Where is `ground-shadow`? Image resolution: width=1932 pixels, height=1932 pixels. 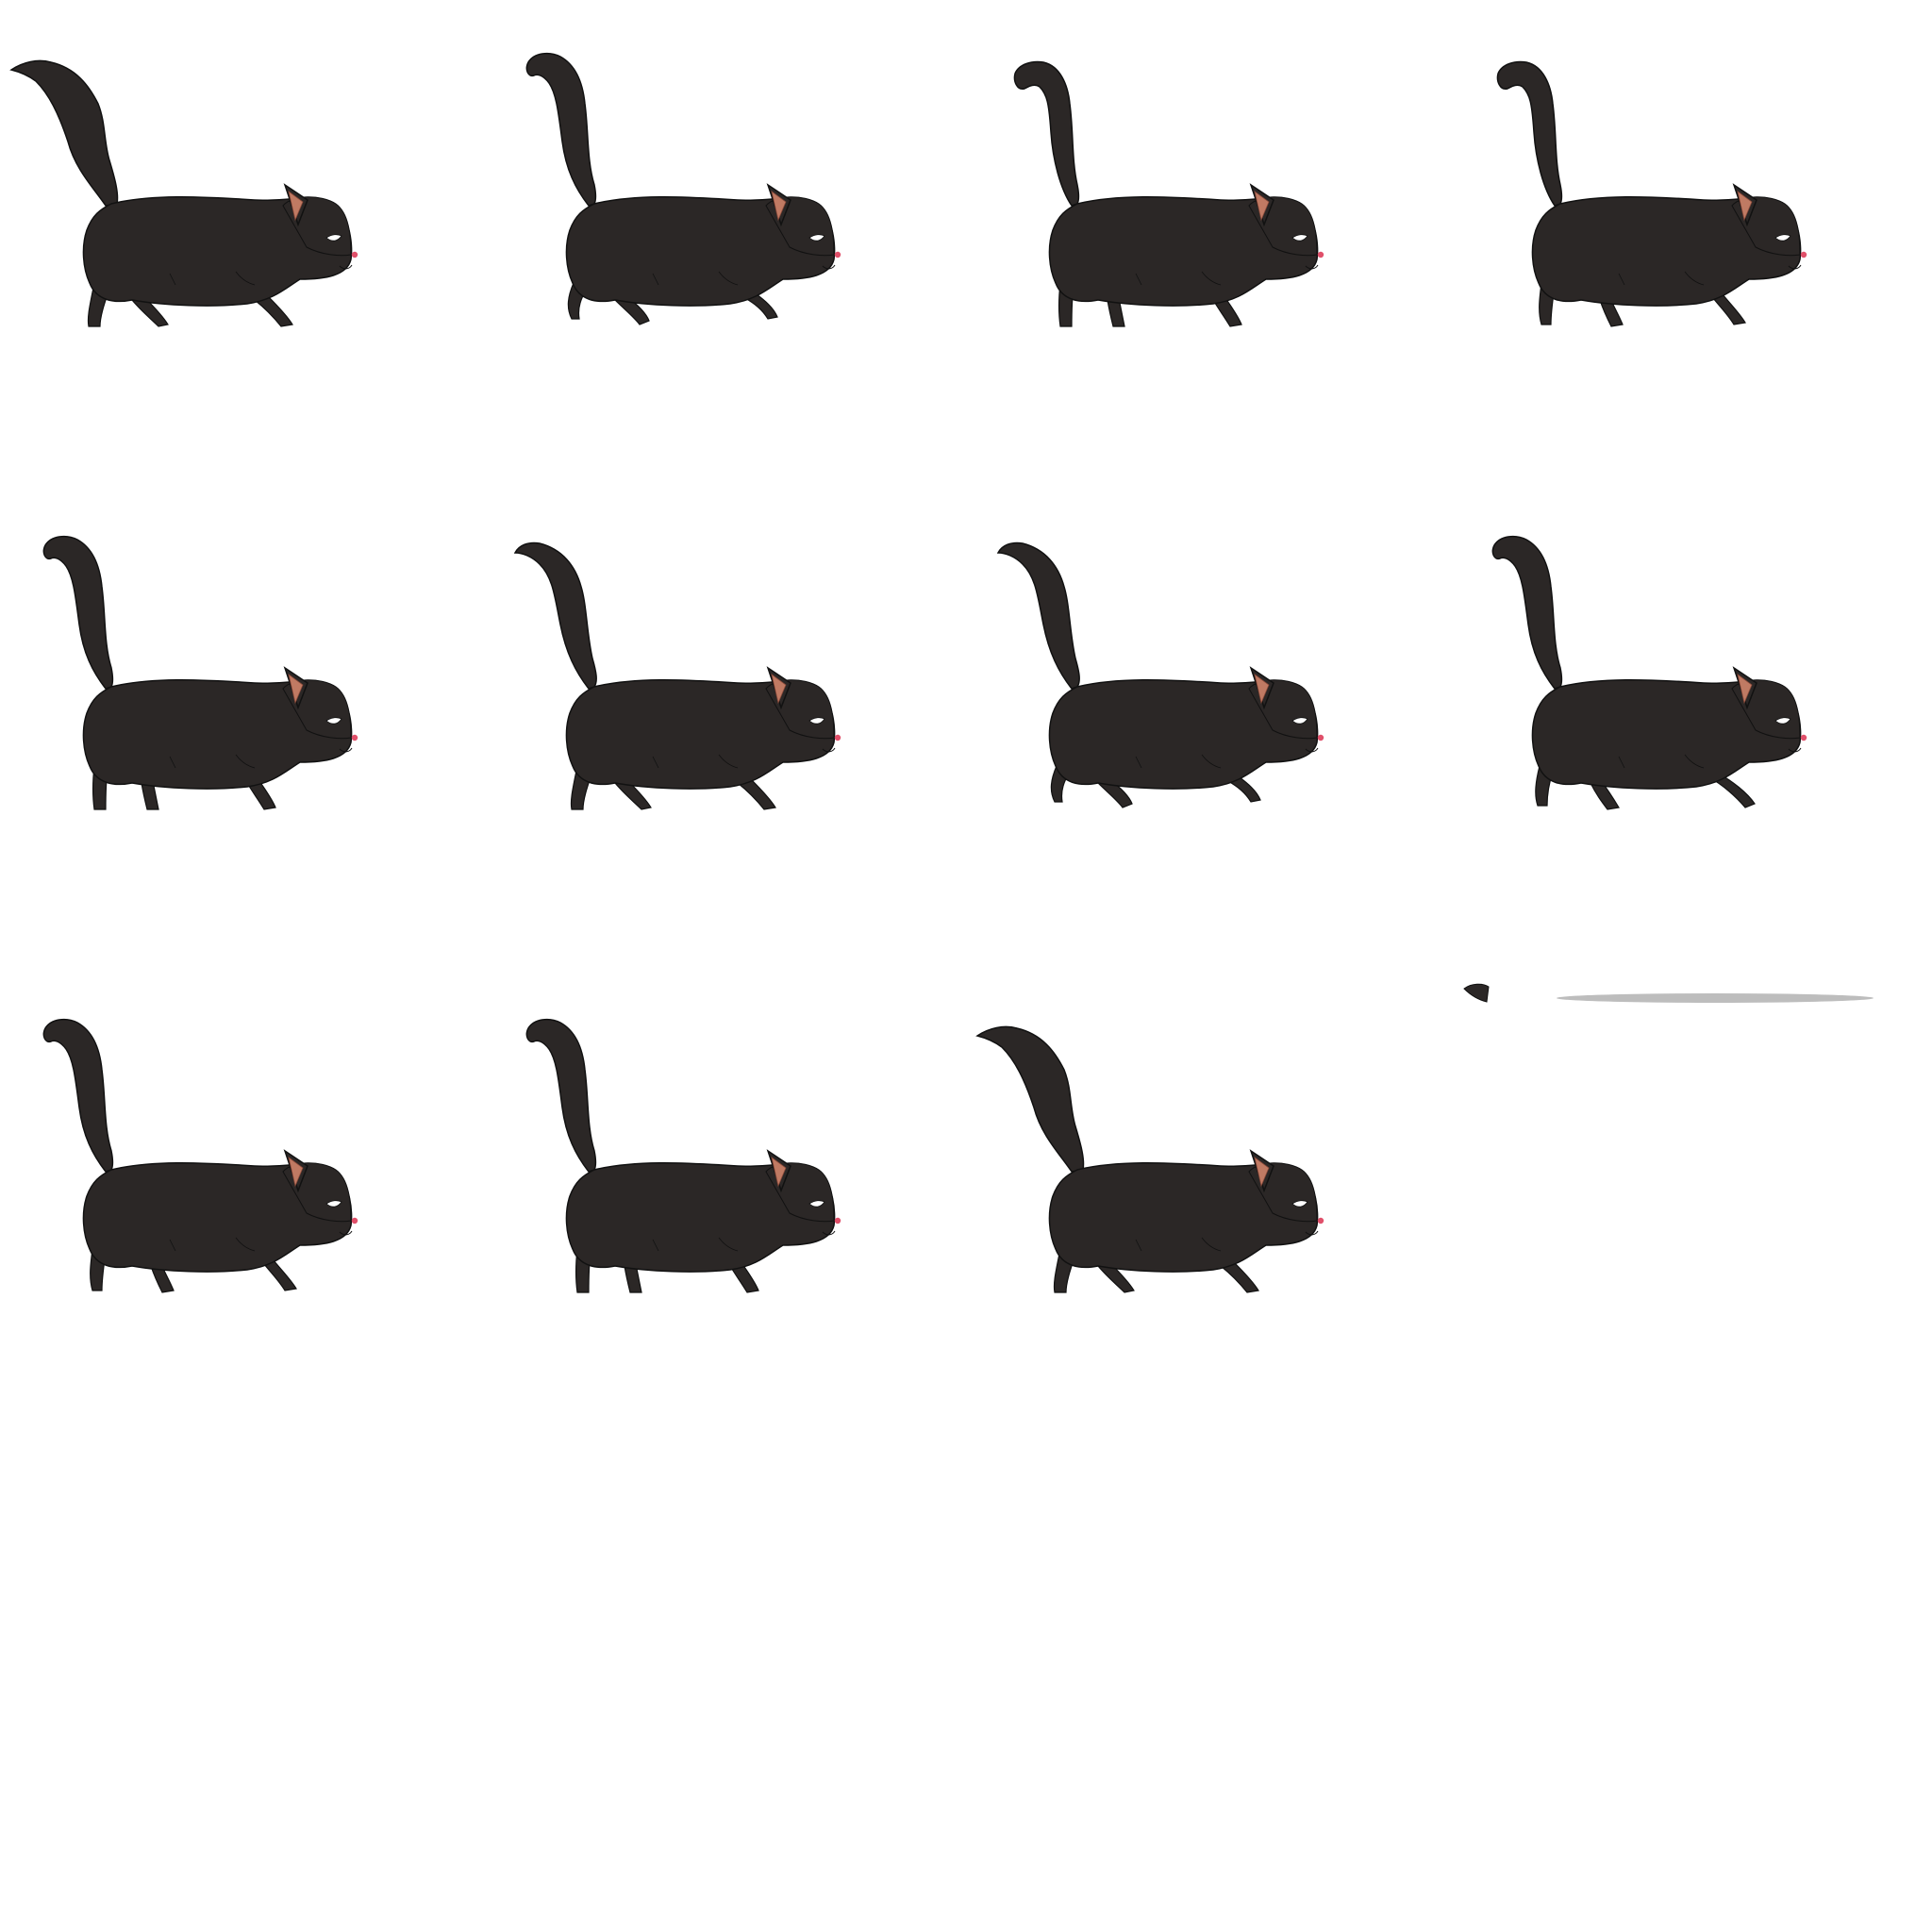
ground-shadow is located at coordinates (1716, 998).